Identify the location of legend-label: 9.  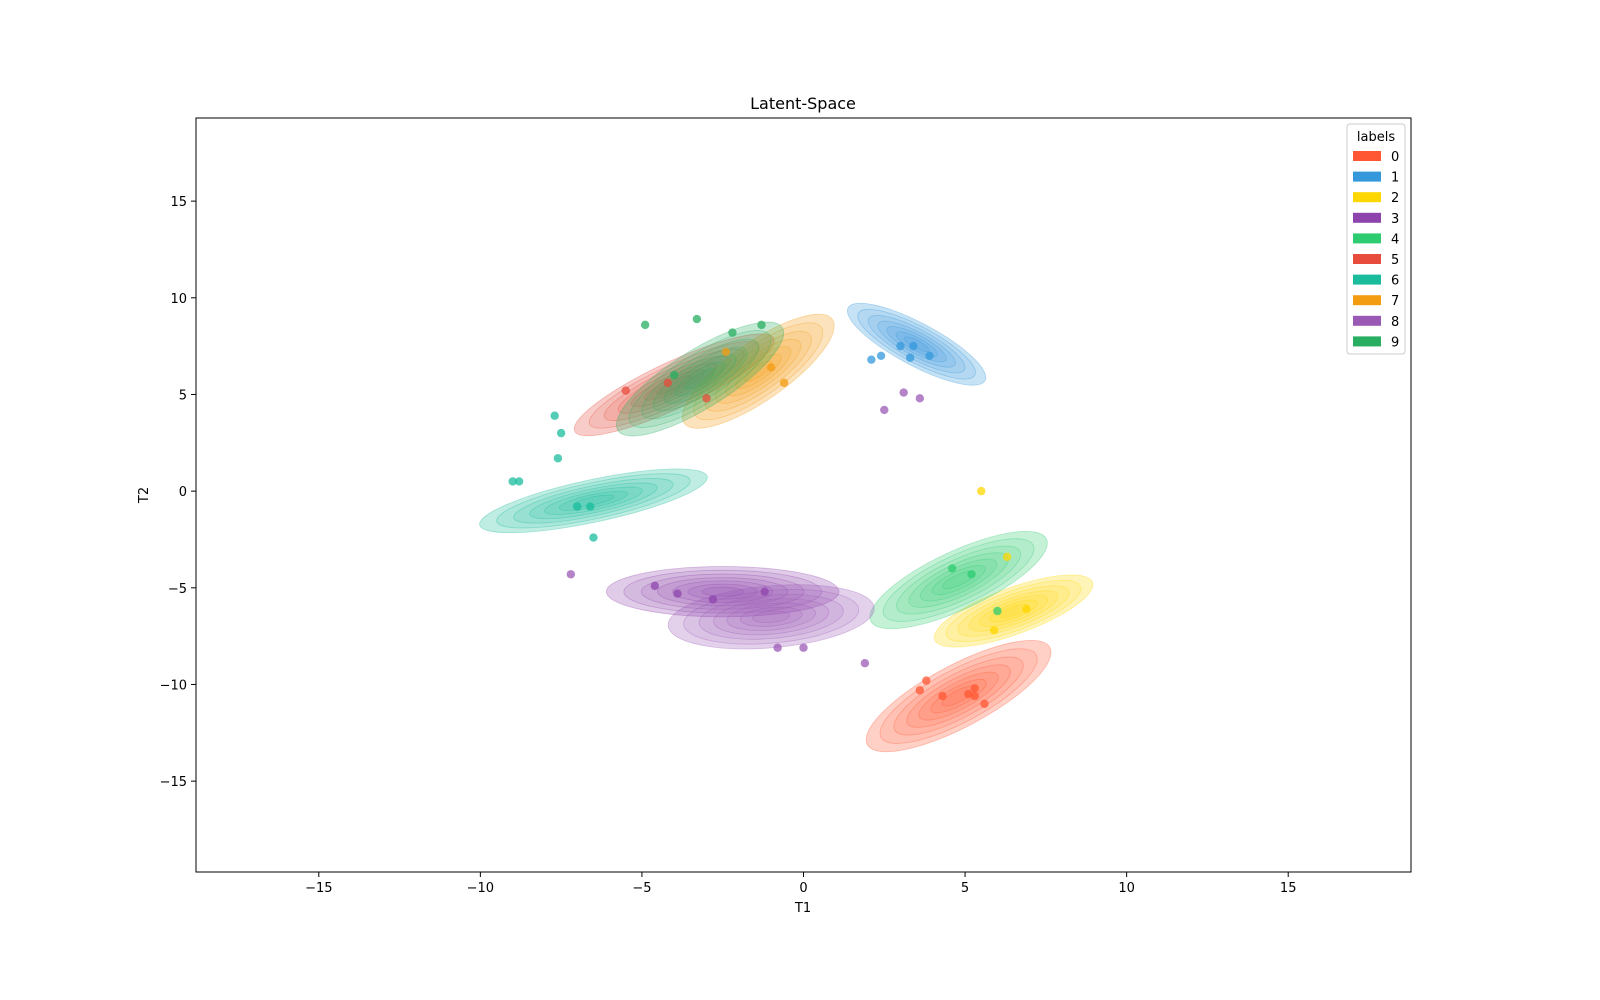
(1395, 342).